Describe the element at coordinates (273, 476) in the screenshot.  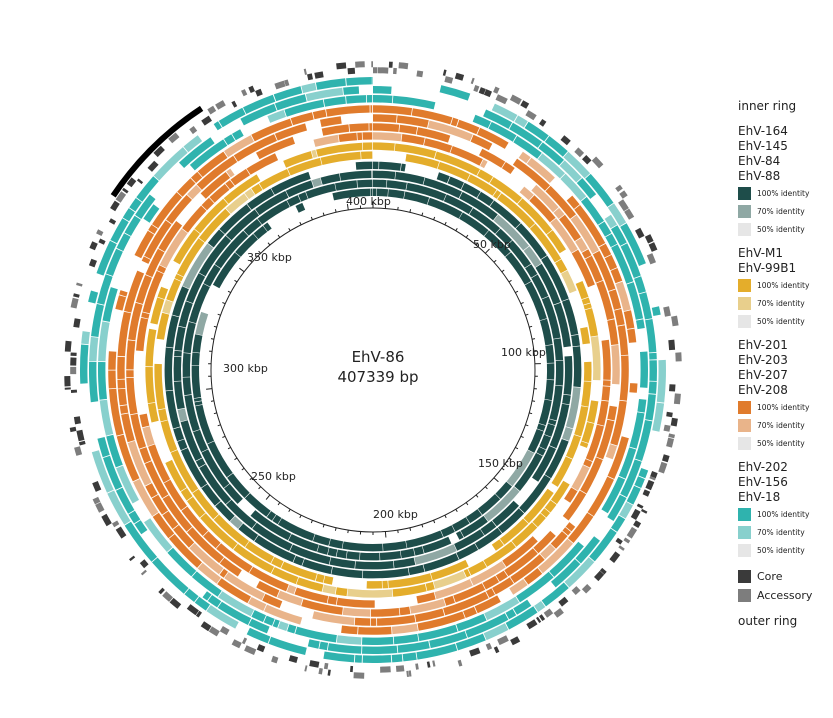
I see `tick-label-250kbp: 250 kbp` at that location.